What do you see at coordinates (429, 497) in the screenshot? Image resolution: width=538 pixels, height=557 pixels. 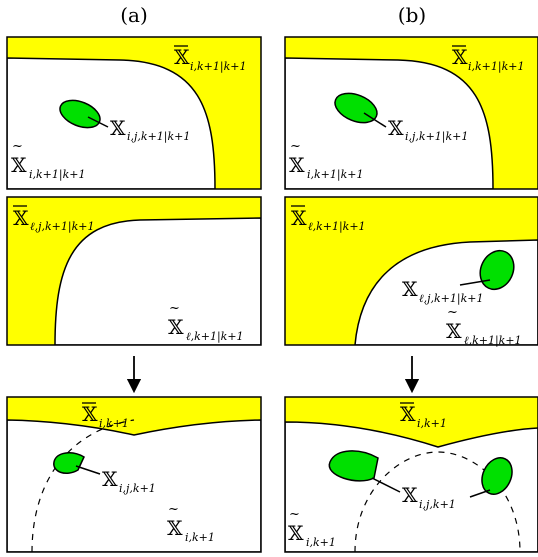 I see `label-set-b-bottom: 𝕏 i,j,k+1` at bounding box center [429, 497].